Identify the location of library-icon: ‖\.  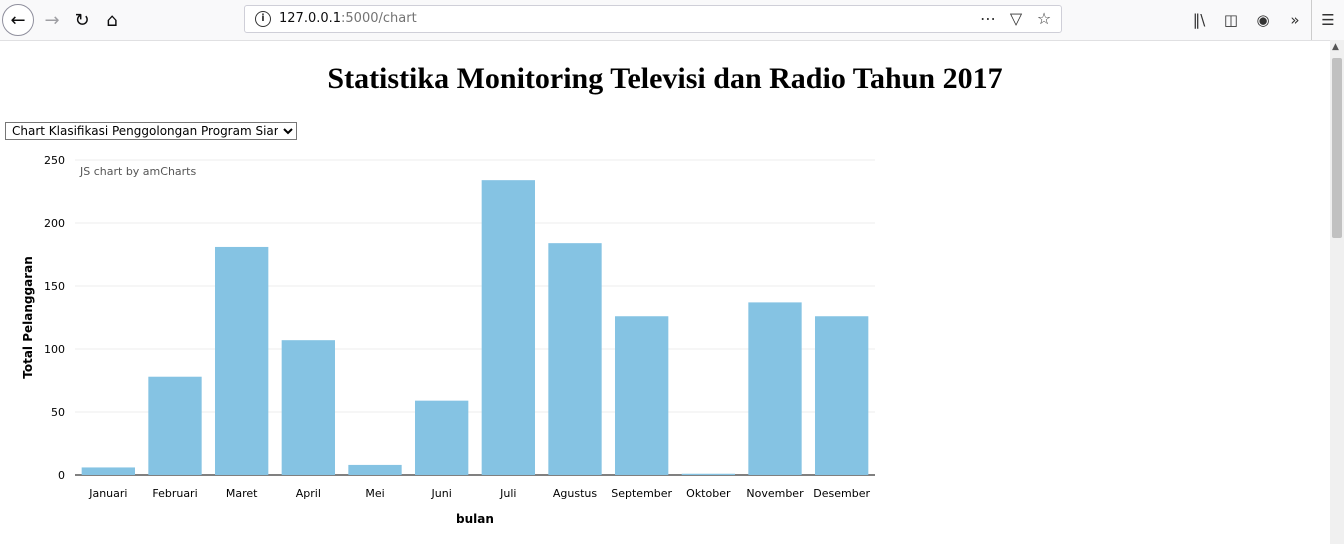
(1199, 20).